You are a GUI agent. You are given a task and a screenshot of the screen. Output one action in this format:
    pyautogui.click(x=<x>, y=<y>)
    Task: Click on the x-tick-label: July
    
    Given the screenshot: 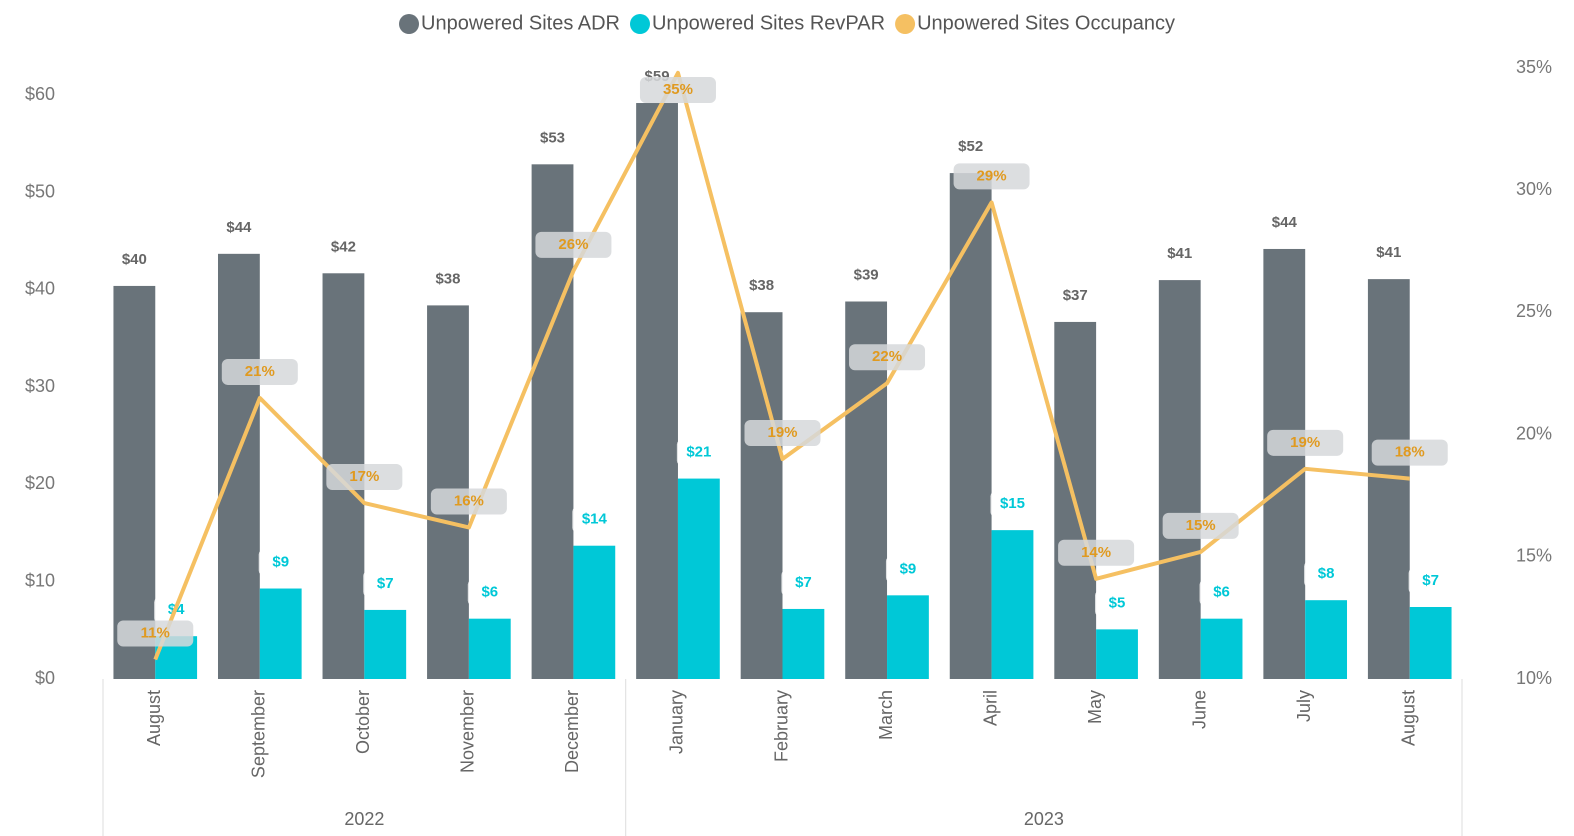 What is the action you would take?
    pyautogui.click(x=1304, y=706)
    